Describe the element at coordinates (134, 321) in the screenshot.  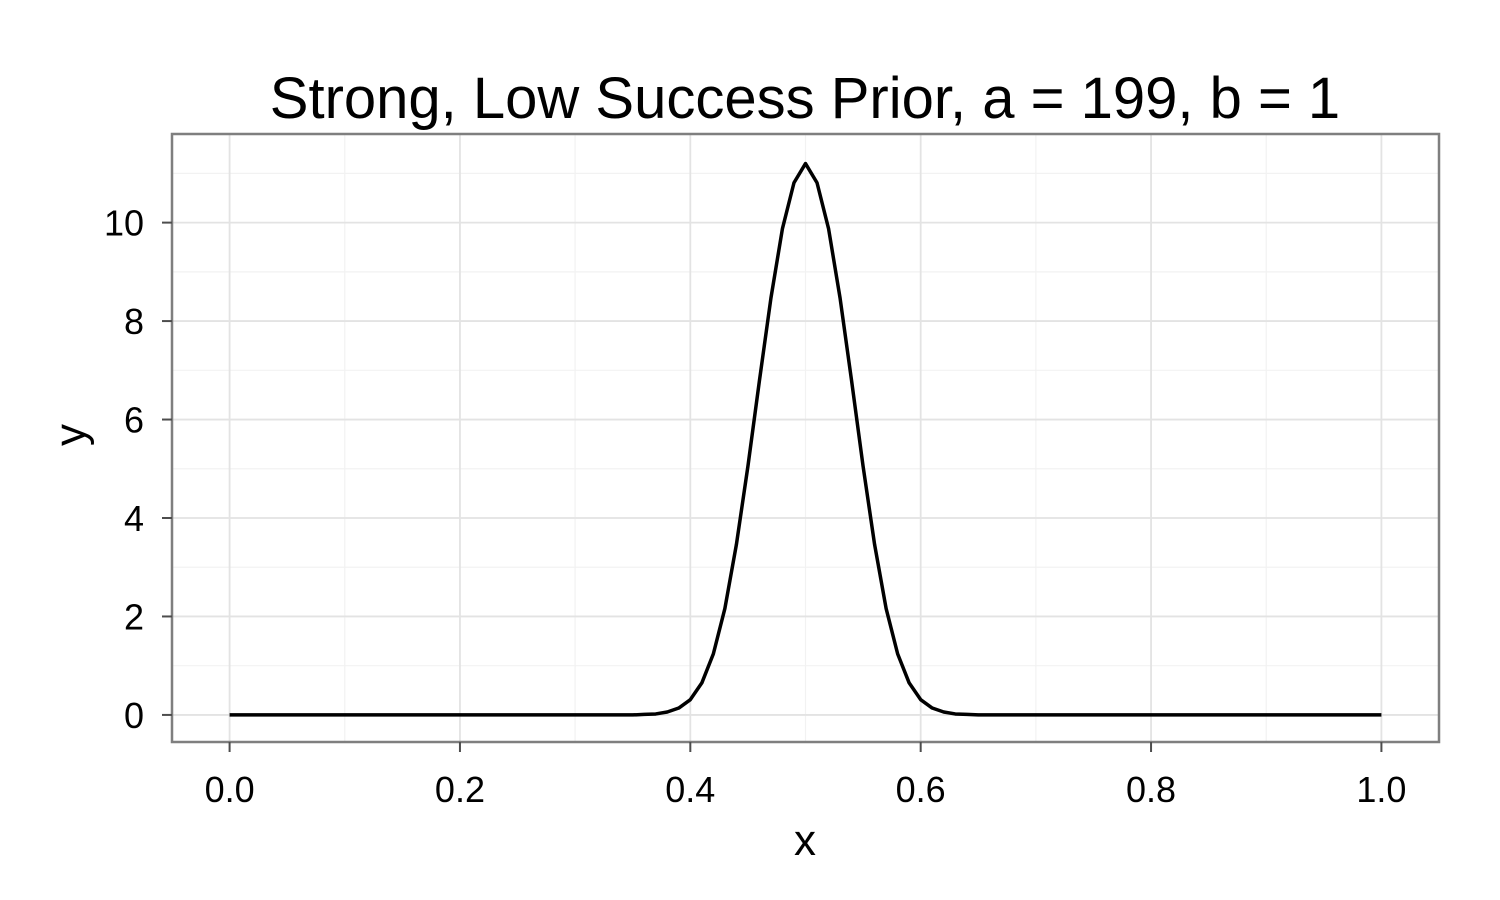
I see `y-tick-label: 8` at that location.